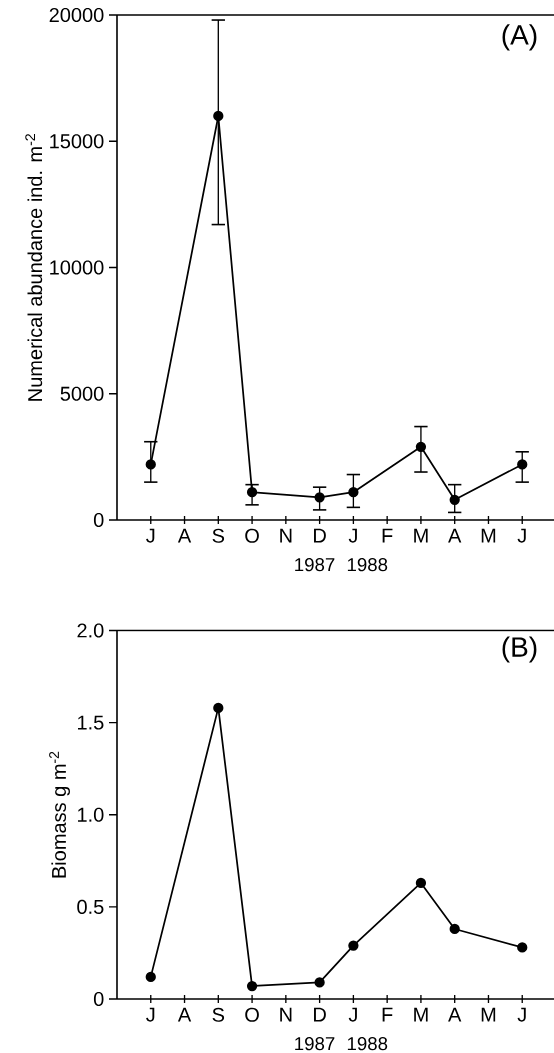 This screenshot has width=554, height=1053. I want to click on y-tick-label: 0.5, so click(90, 906).